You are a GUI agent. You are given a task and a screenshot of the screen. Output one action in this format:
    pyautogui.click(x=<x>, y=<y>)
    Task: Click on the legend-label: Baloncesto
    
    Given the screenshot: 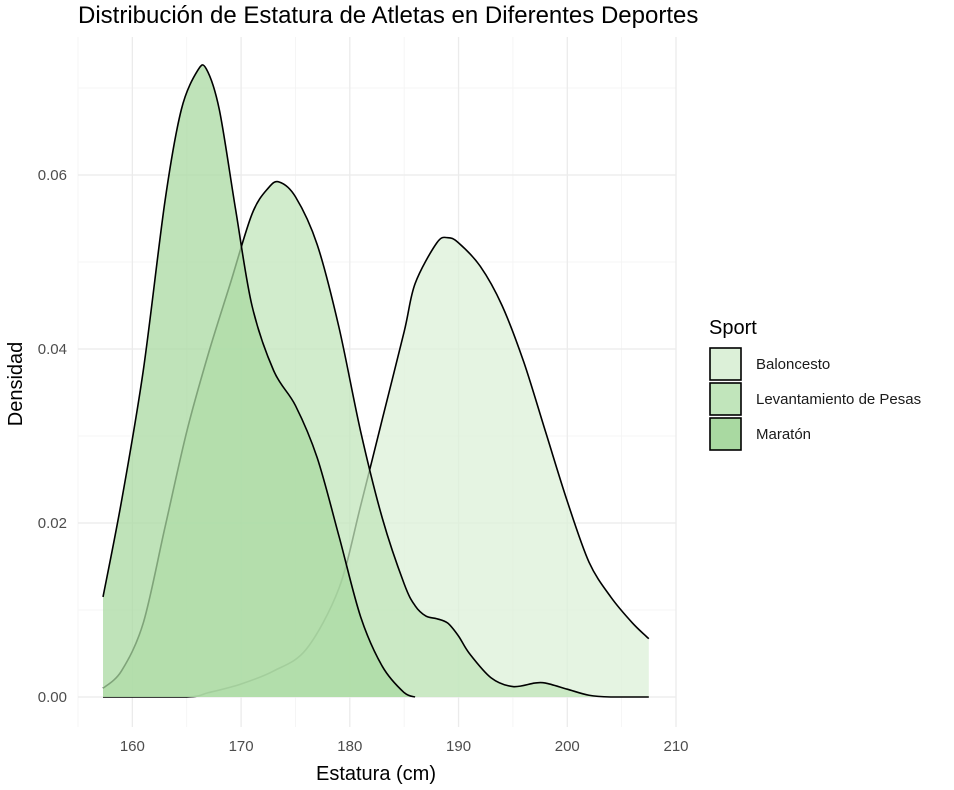 What is the action you would take?
    pyautogui.click(x=793, y=364)
    